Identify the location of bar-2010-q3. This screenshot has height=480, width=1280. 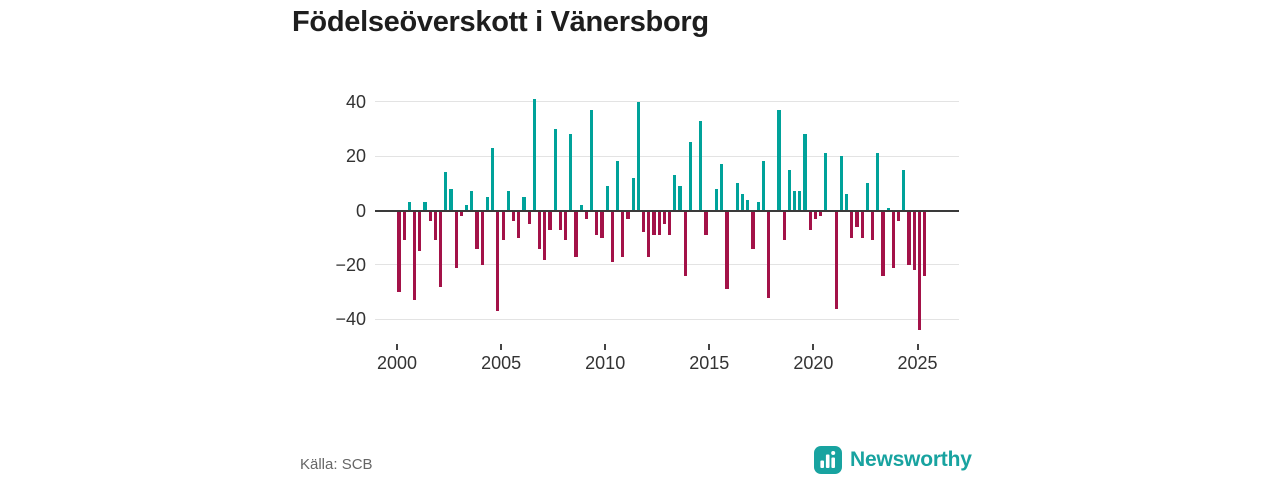
(618, 186).